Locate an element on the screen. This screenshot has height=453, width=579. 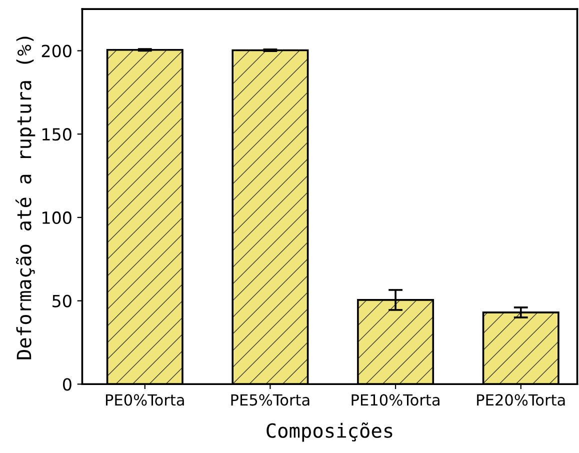
y-tick-label: 0 is located at coordinates (67, 384).